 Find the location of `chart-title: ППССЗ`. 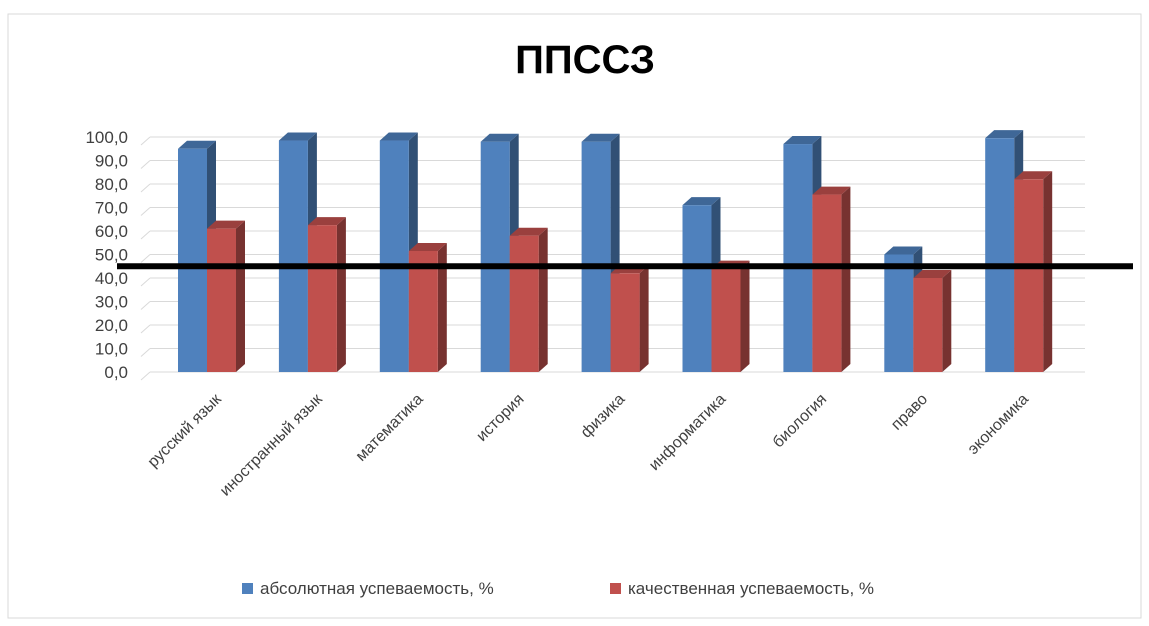

chart-title: ППССЗ is located at coordinates (585, 60).